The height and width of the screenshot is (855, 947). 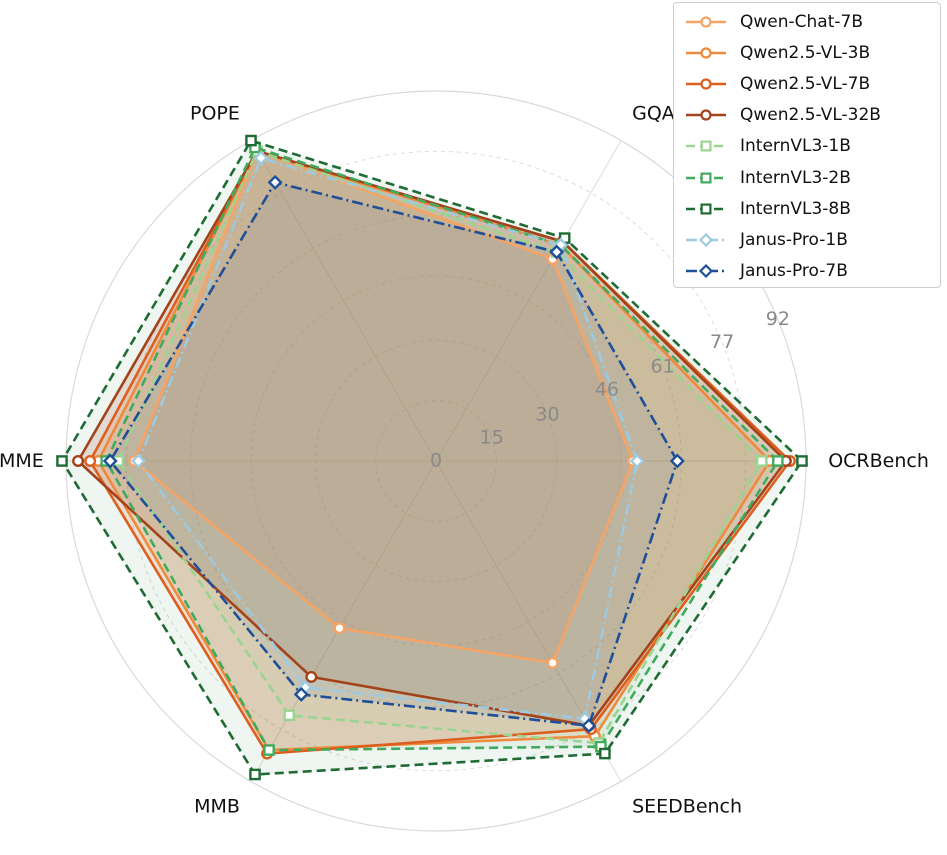 What do you see at coordinates (795, 146) in the screenshot?
I see `legend-label: InternVL3-1B` at bounding box center [795, 146].